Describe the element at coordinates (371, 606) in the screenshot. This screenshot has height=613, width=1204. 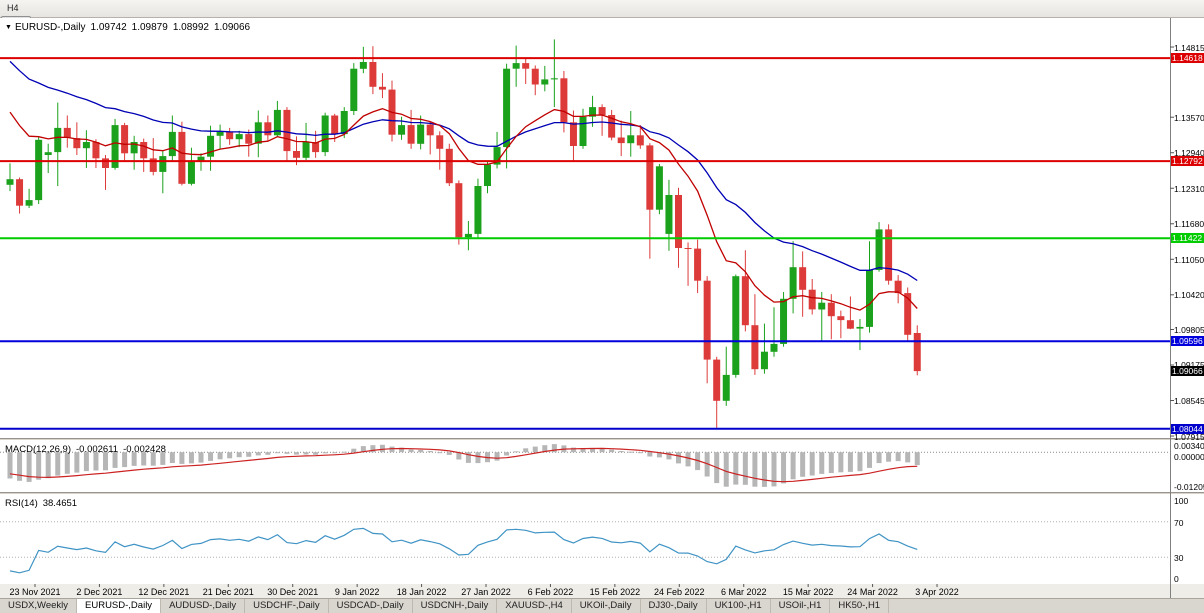
I see `chart-tab-usdcad-daily: USDCAD-,Daily` at that location.